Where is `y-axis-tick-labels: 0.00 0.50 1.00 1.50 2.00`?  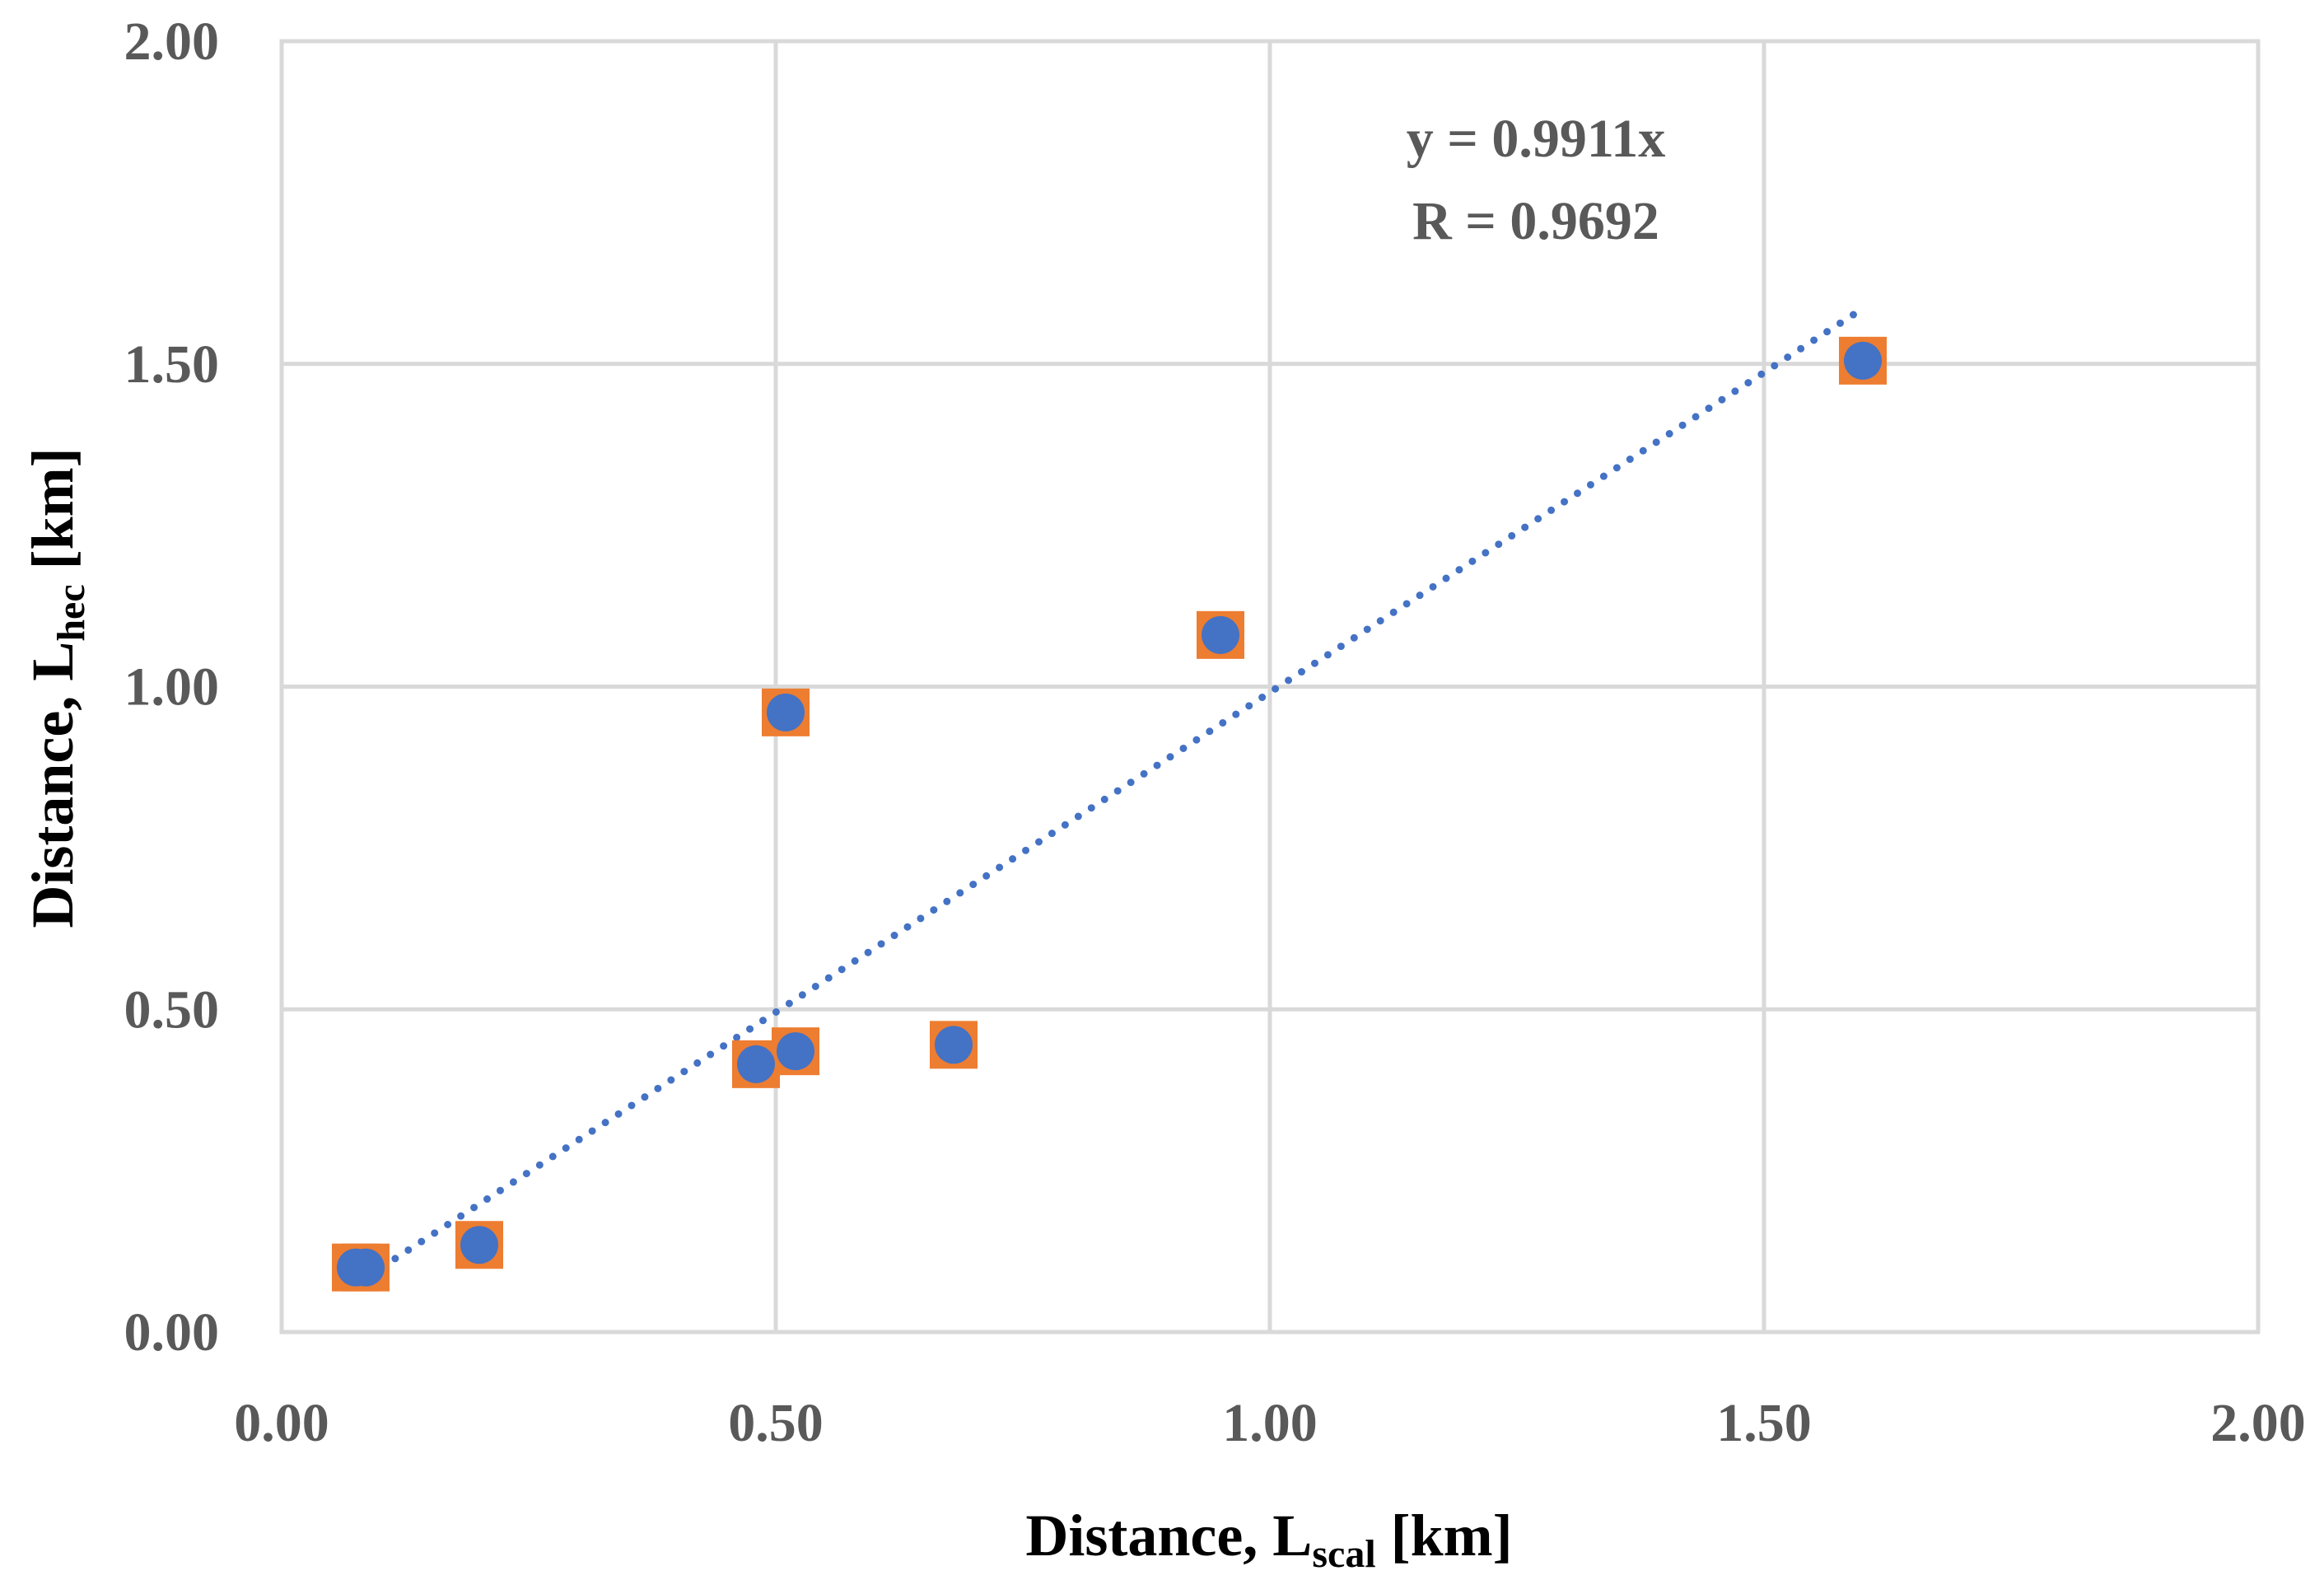 y-axis-tick-labels: 0.00 0.50 1.00 1.50 2.00 is located at coordinates (172, 687).